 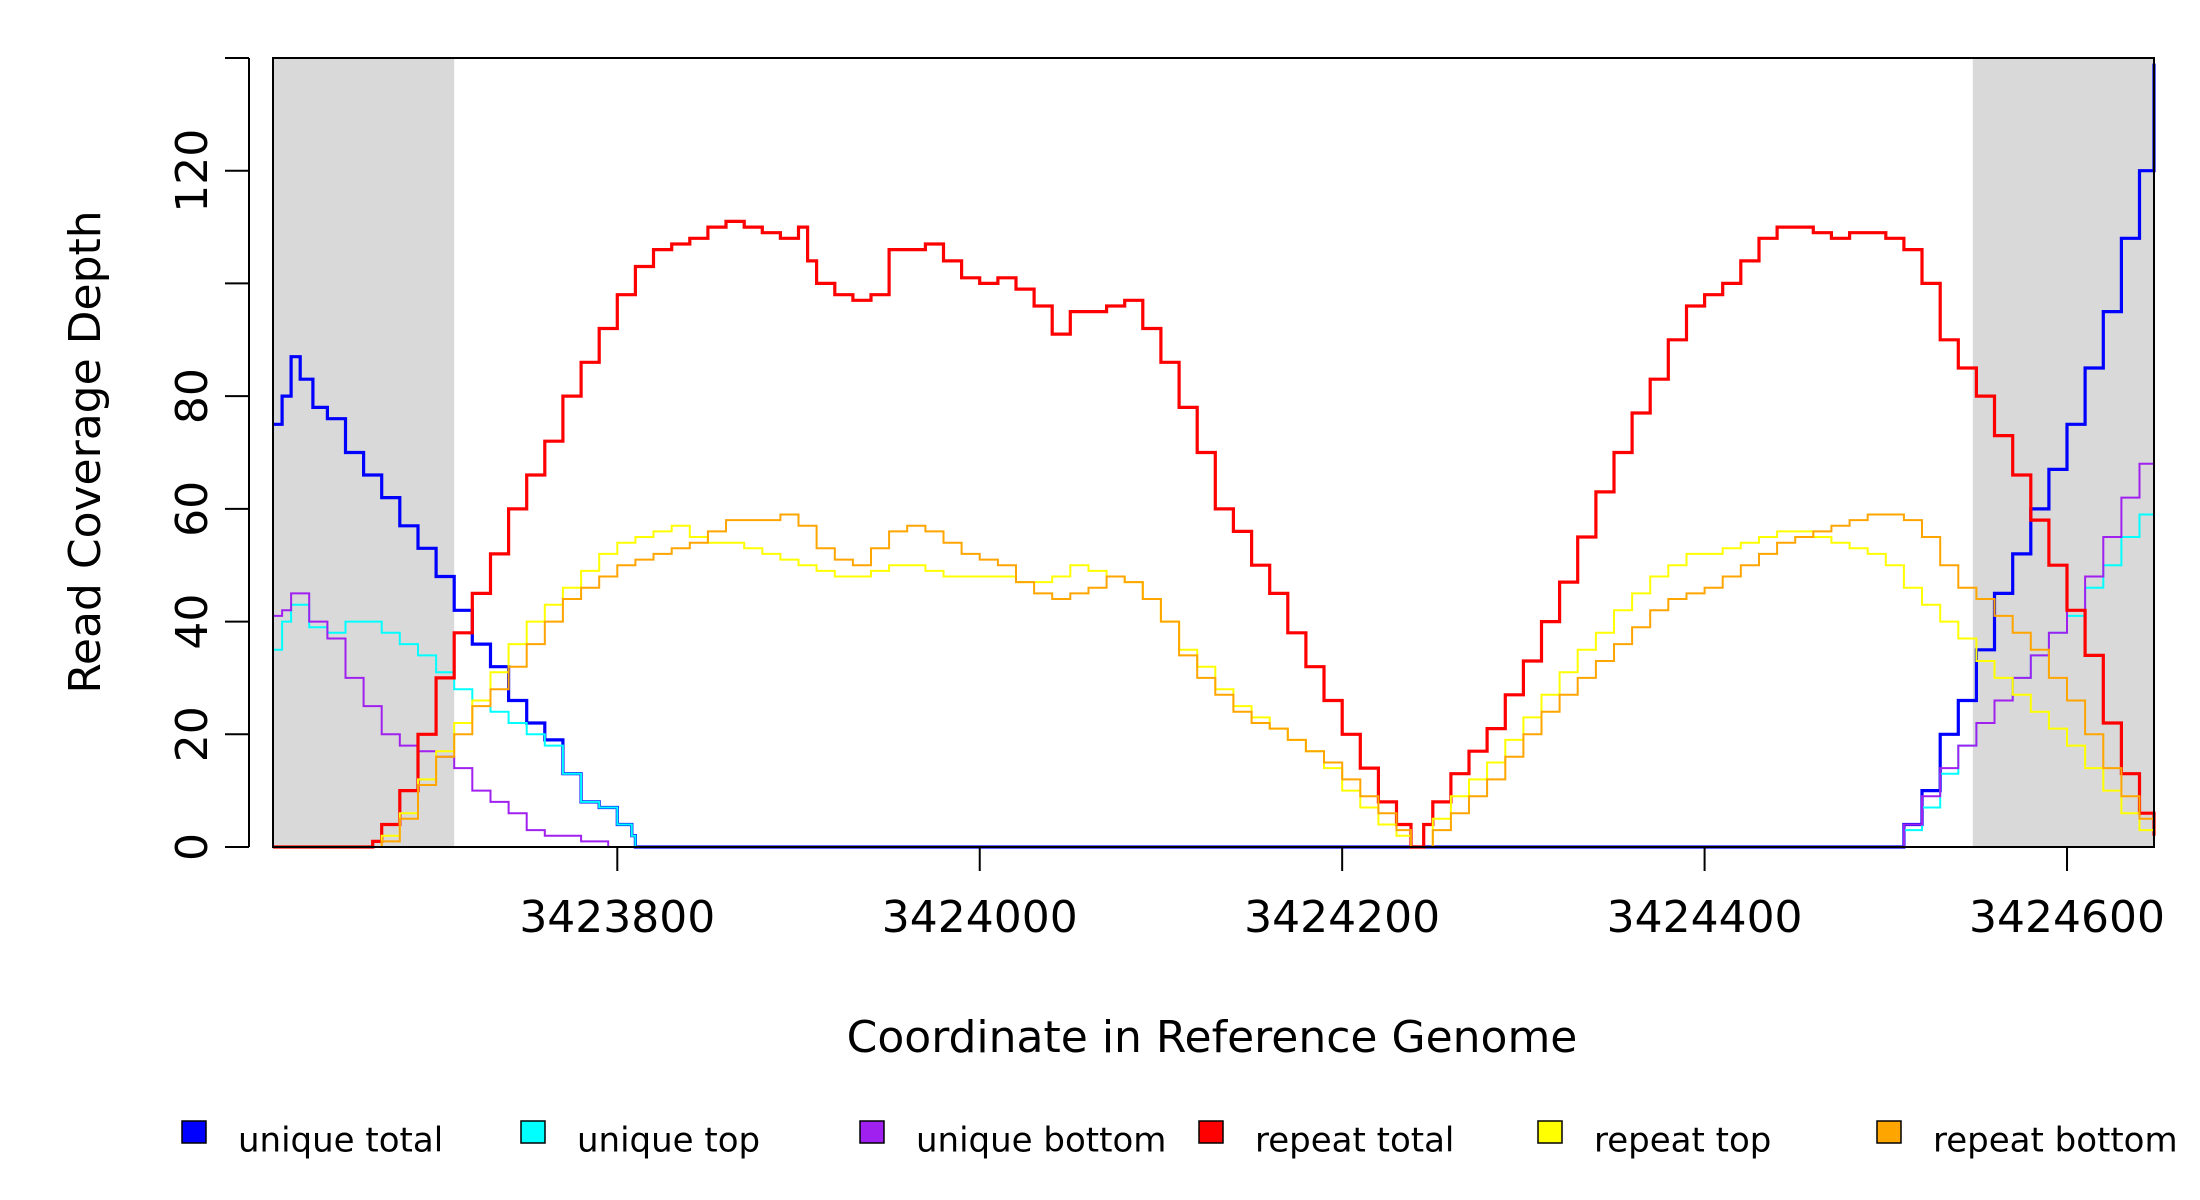 I want to click on legend-label-unique-top: unique top, so click(x=668, y=1141).